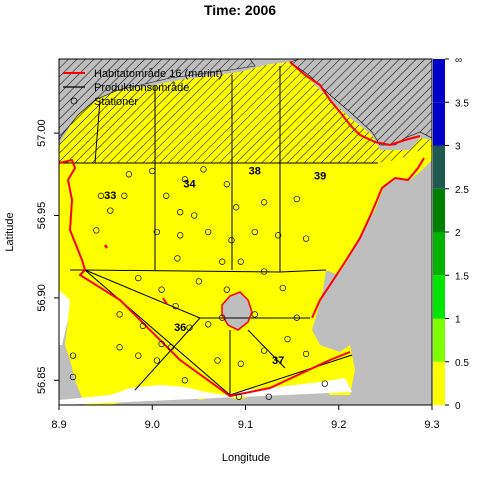  I want to click on x-axis-title: Longitude, so click(246, 458).